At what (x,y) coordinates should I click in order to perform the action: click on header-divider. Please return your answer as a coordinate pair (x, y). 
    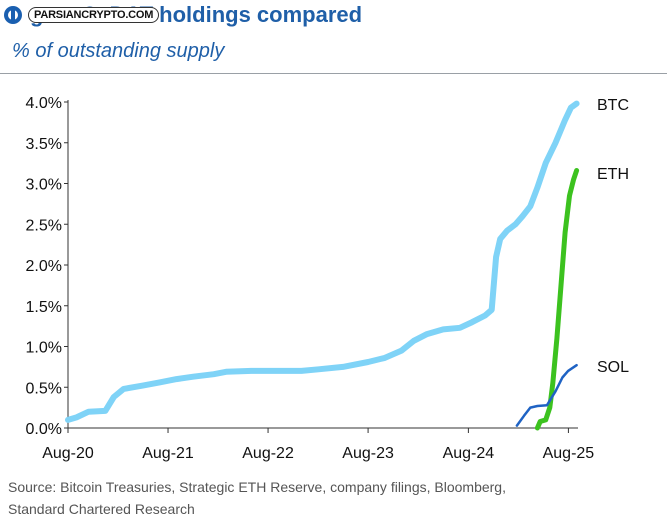
    Looking at the image, I should click on (333, 73).